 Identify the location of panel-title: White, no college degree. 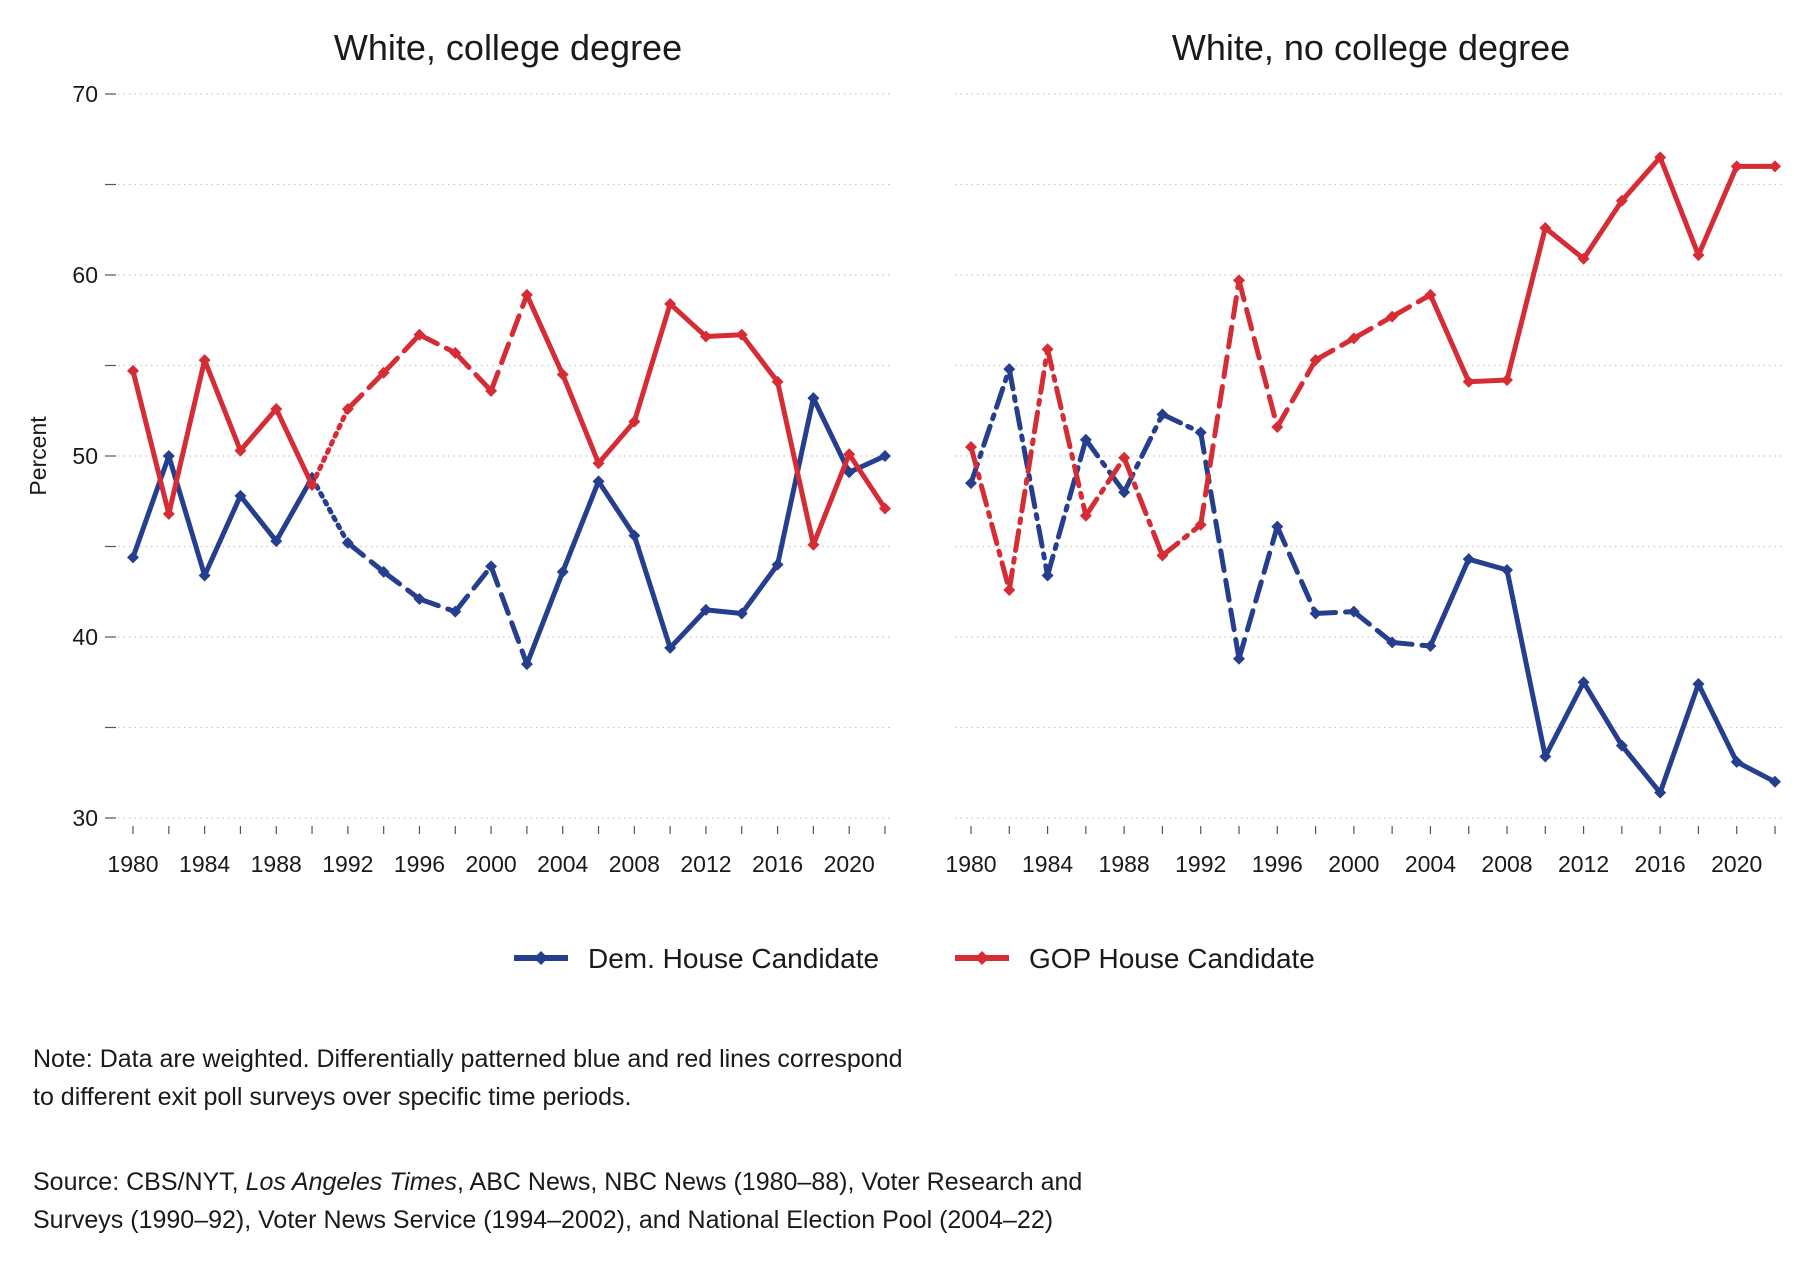
(1371, 47).